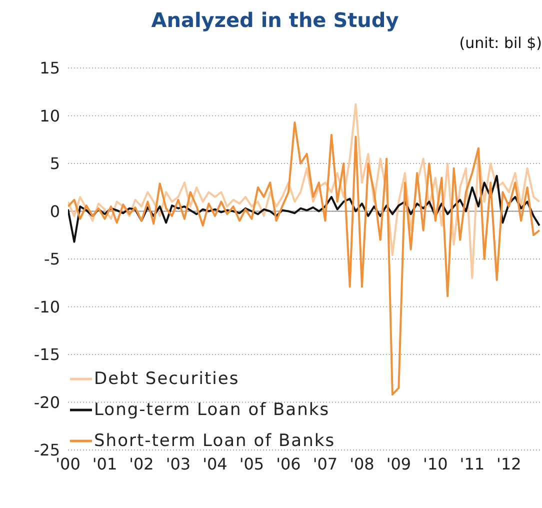 This screenshot has width=542, height=508. What do you see at coordinates (472, 464) in the screenshot?
I see `x-tick-label: '11` at bounding box center [472, 464].